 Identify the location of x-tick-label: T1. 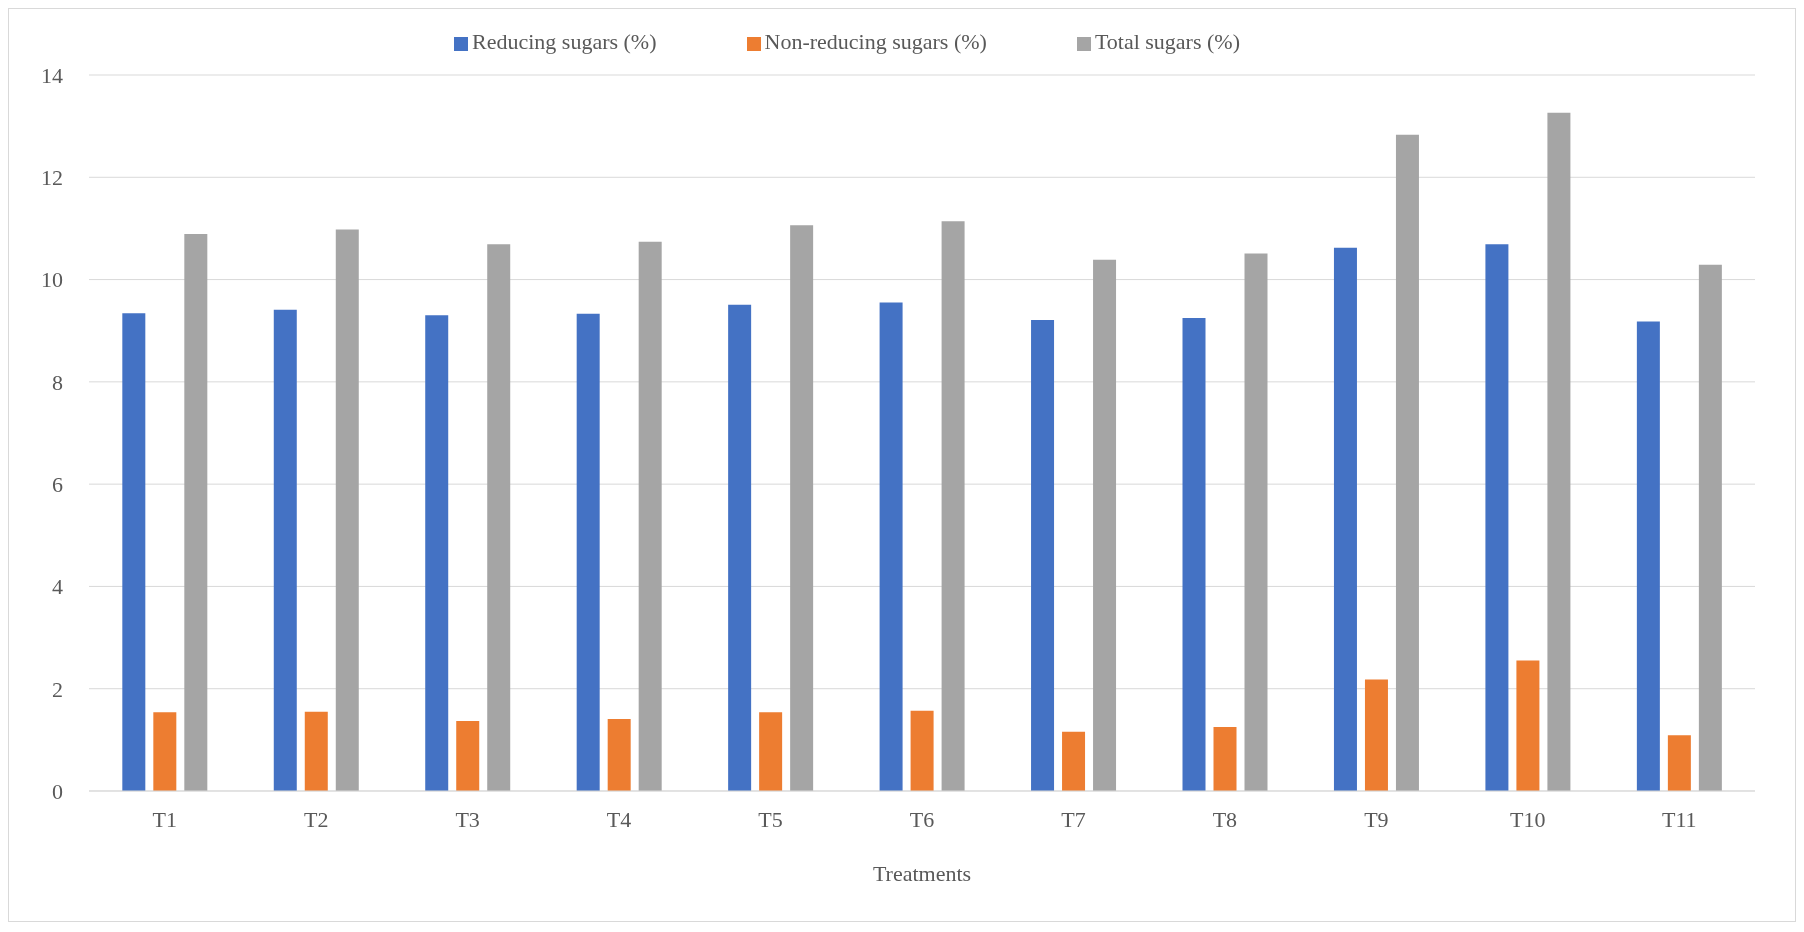
(164, 819).